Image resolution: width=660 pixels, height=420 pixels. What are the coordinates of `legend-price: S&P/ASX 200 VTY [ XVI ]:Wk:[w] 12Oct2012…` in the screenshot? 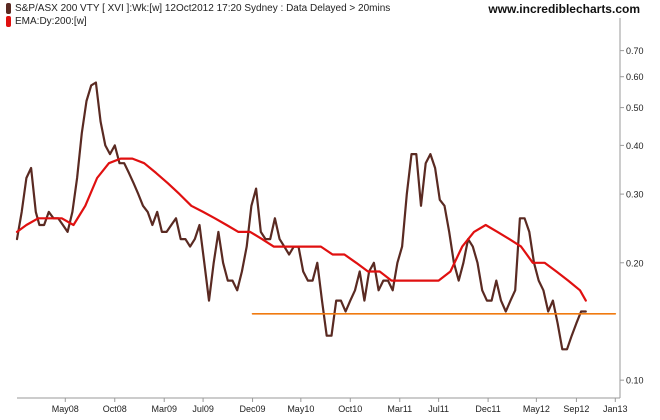 It's located at (198, 8).